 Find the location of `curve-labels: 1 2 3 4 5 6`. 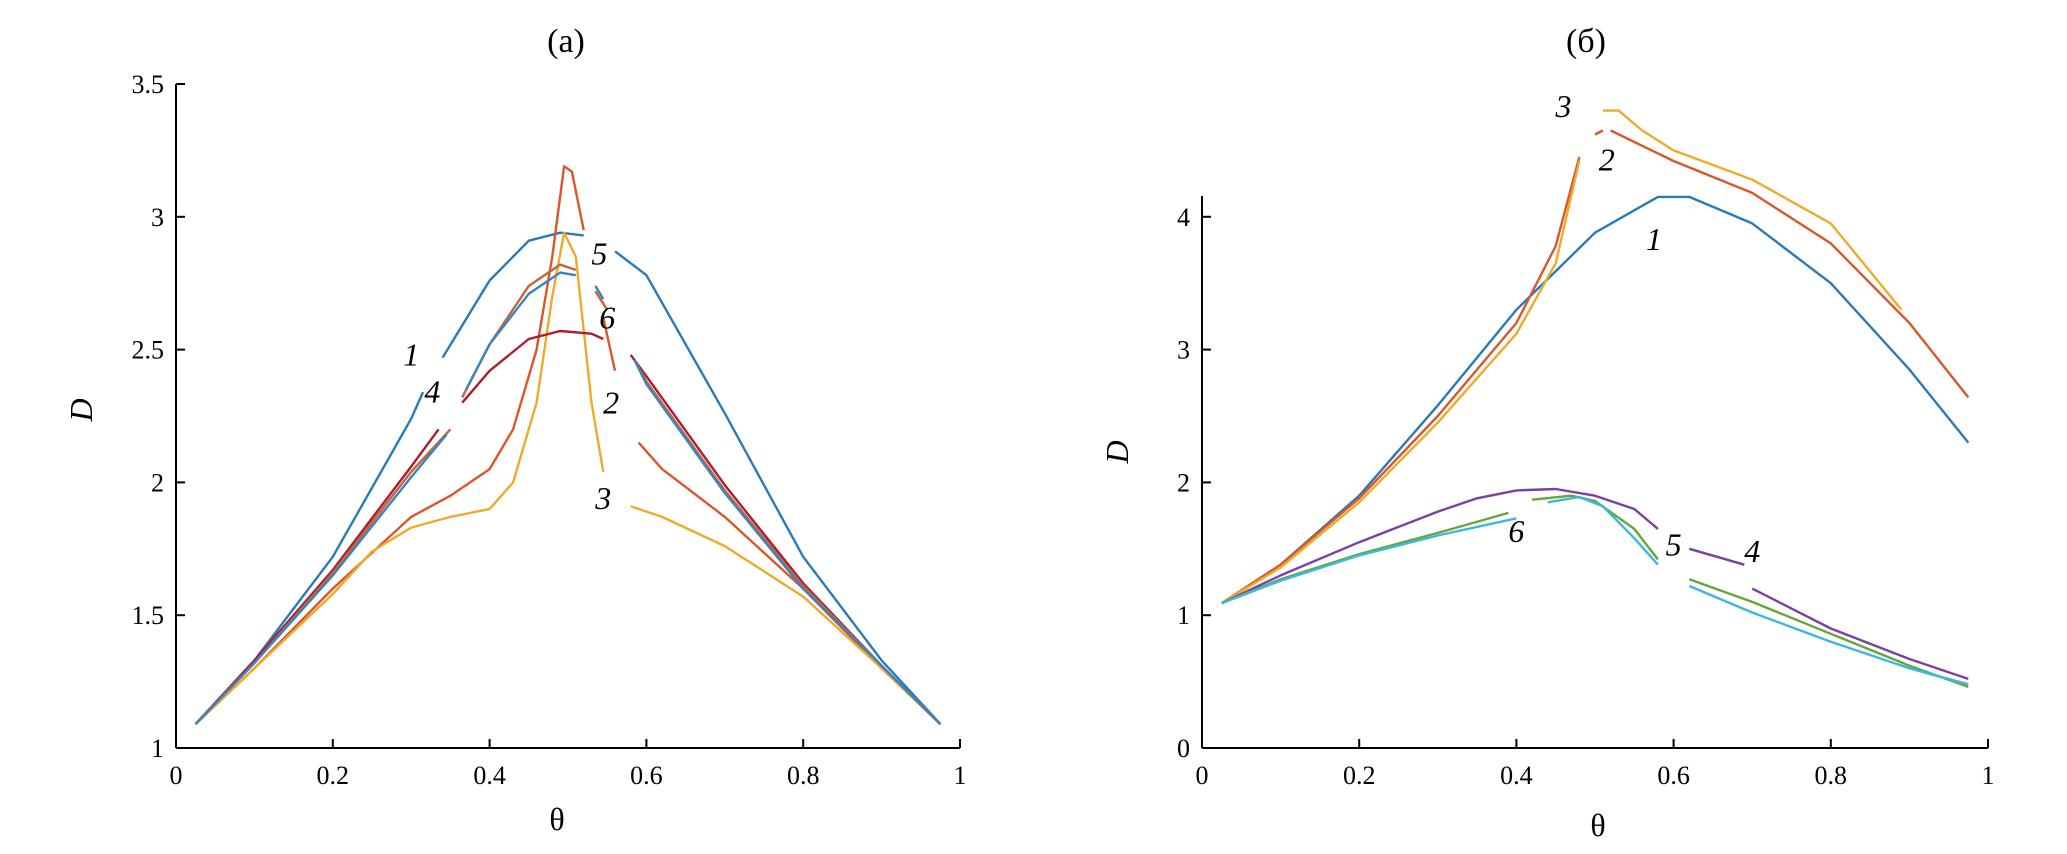

curve-labels: 1 2 3 4 5 6 is located at coordinates (511, 376).